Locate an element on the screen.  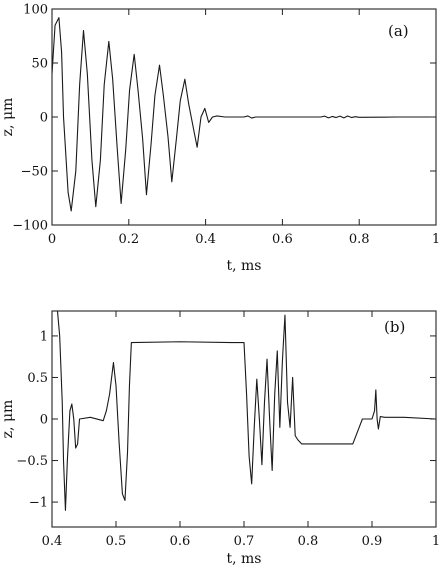
x-tick-label-a: 0 is located at coordinates (52, 239).